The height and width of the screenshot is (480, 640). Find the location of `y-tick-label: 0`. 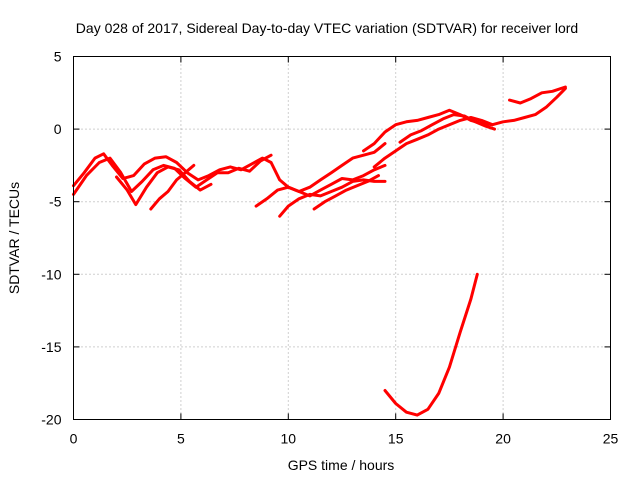

y-tick-label: 0 is located at coordinates (58, 129).